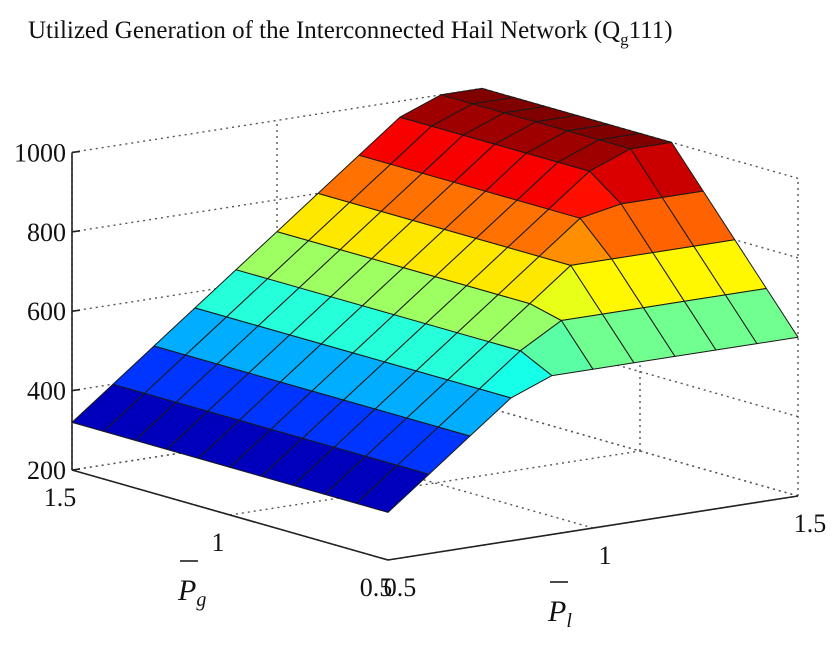  What do you see at coordinates (60, 497) in the screenshot?
I see `y-tick-label-1.5: 1.5` at bounding box center [60, 497].